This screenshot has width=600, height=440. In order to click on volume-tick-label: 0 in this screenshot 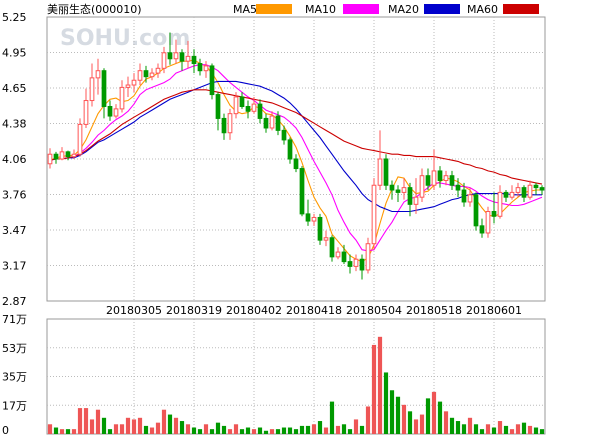, I will do `click(5, 430)`.